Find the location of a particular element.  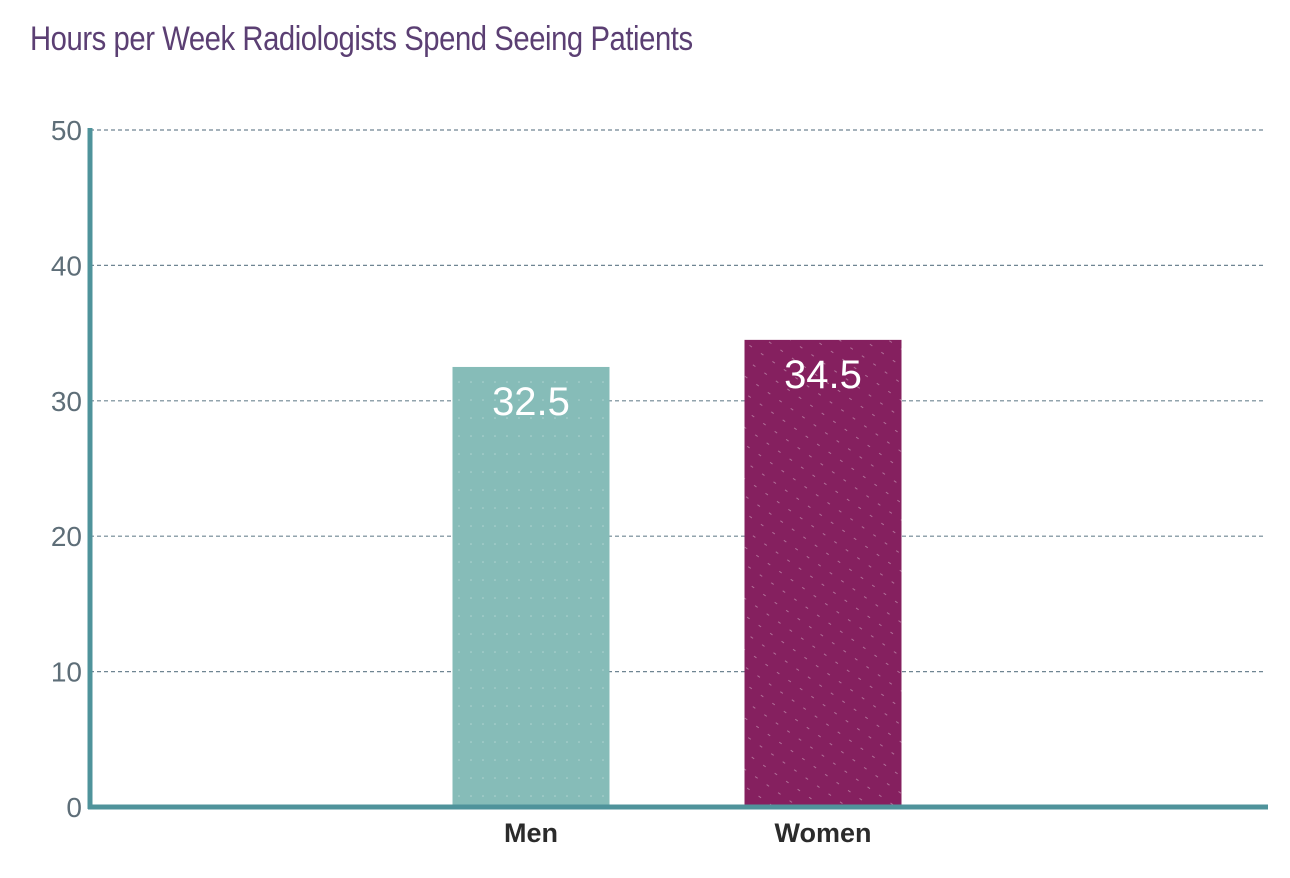

data-labels: 32.5 34.5 is located at coordinates (677, 388).